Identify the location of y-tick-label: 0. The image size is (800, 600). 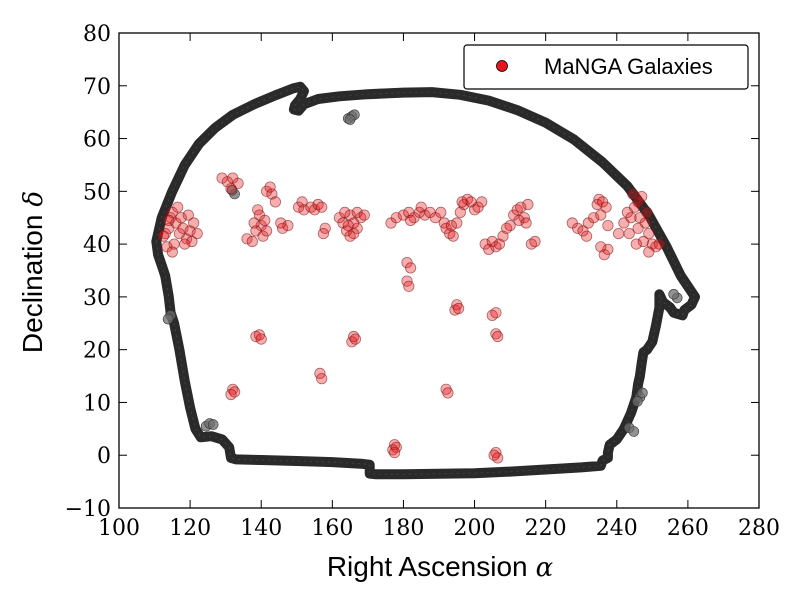
(104, 456).